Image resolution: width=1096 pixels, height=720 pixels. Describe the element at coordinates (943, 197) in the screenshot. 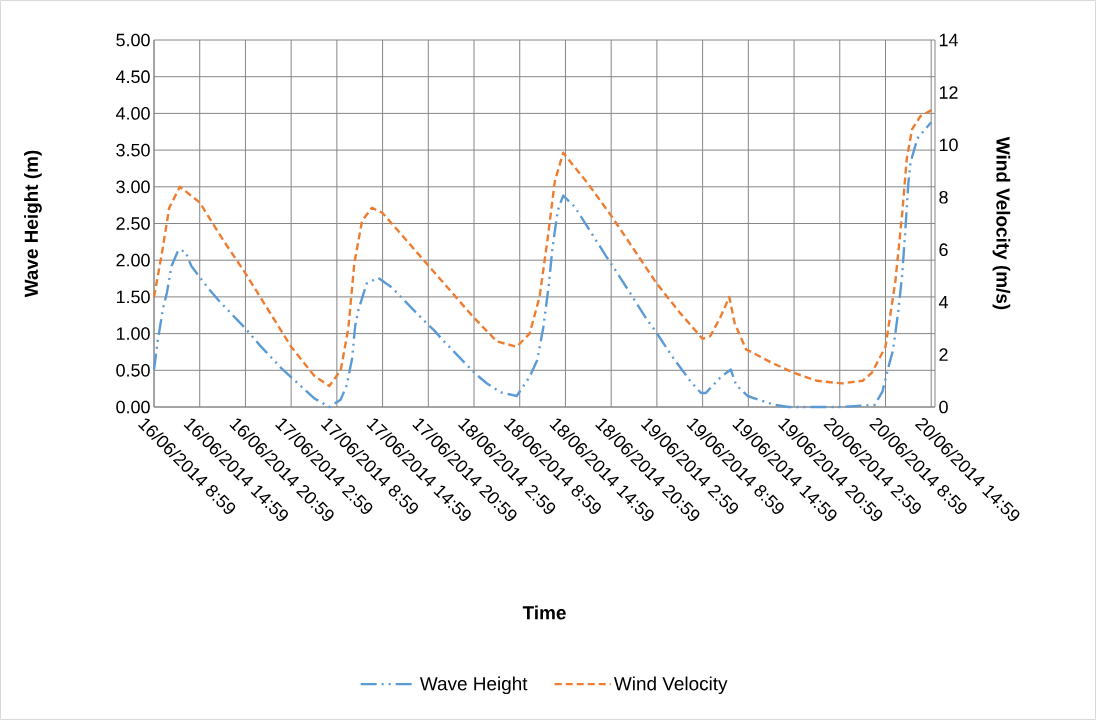

I see `y2-tick-label: 8` at that location.